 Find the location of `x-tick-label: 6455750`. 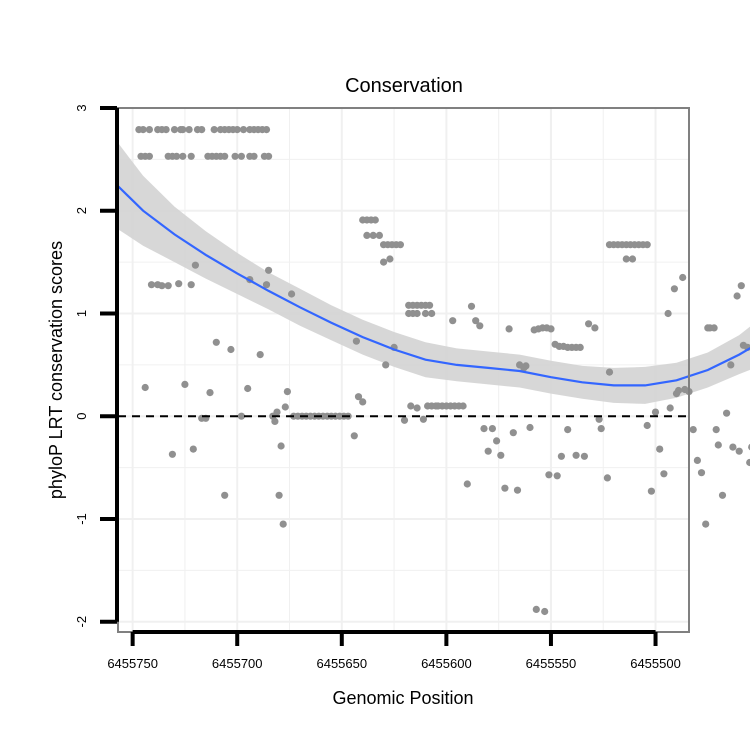

x-tick-label: 6455750 is located at coordinates (132, 663).